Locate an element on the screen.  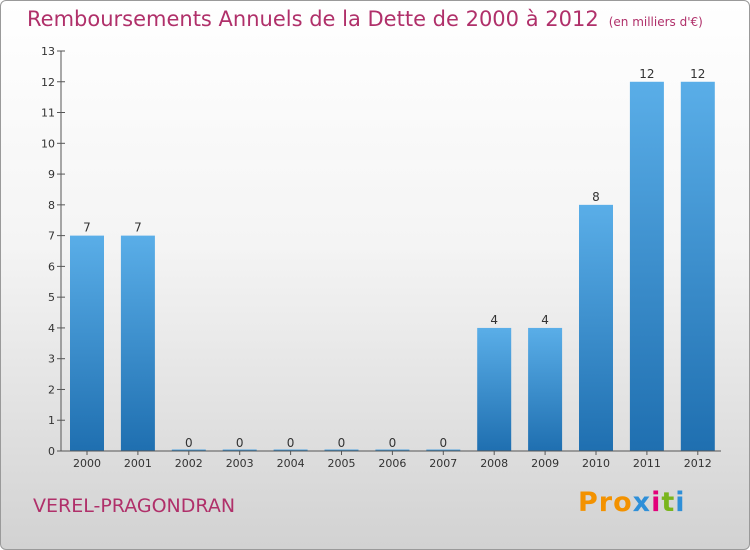
y-tick-label: 1 is located at coordinates (51, 420).